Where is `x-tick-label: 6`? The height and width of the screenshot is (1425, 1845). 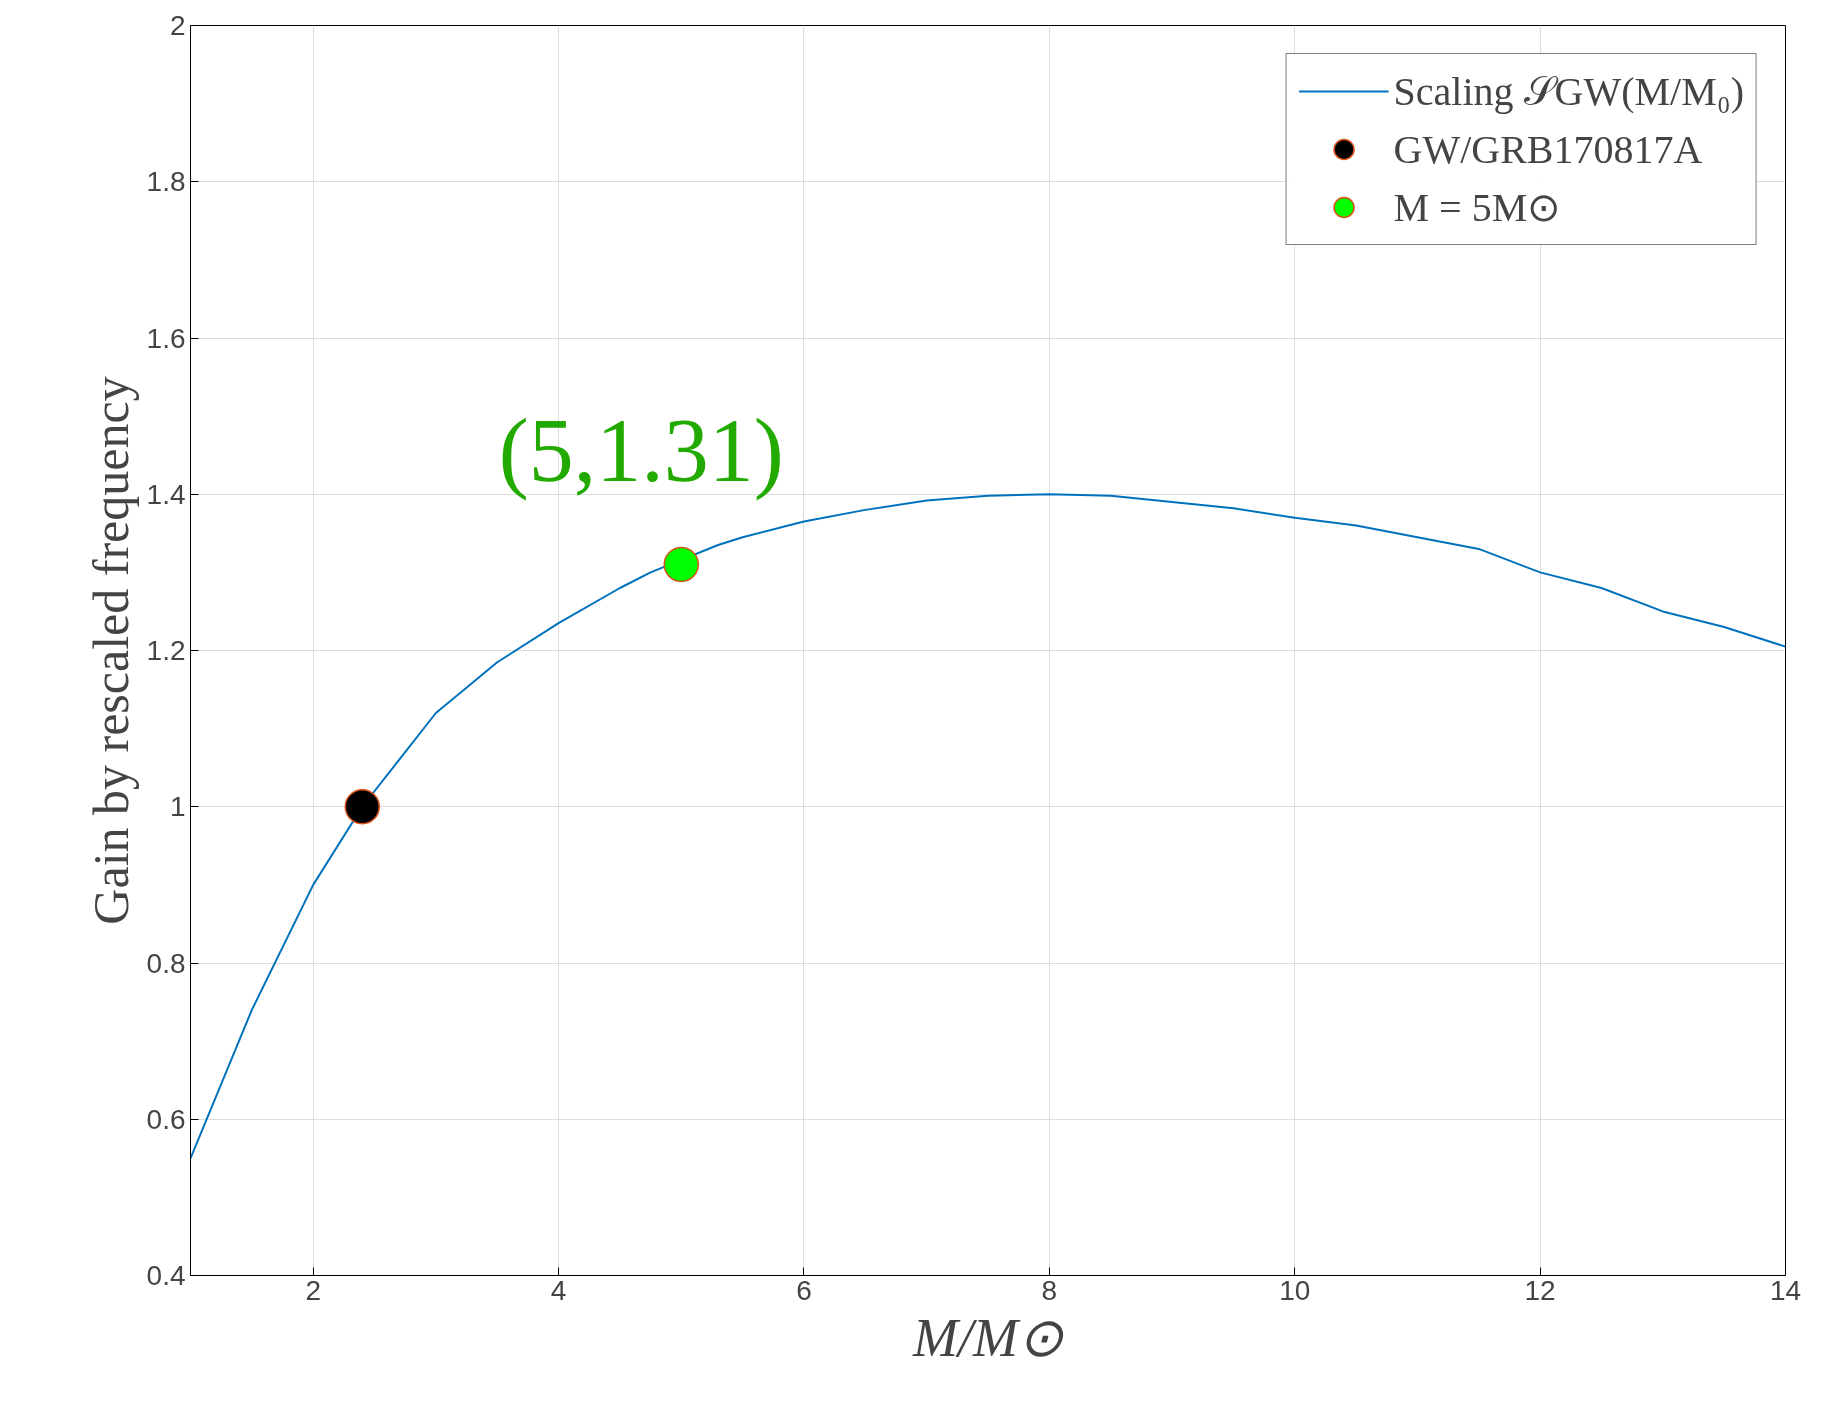
x-tick-label: 6 is located at coordinates (804, 1290).